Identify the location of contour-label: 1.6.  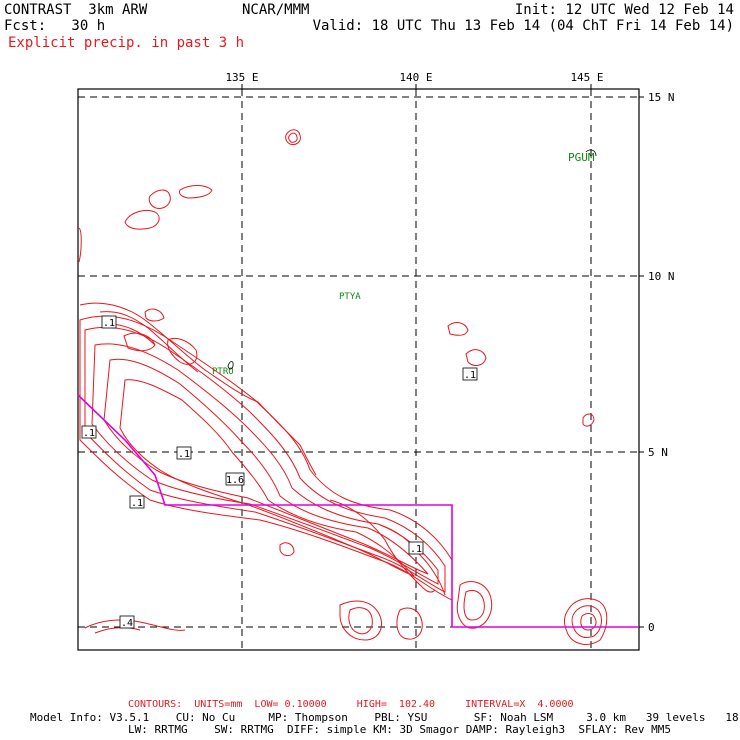
(235, 479).